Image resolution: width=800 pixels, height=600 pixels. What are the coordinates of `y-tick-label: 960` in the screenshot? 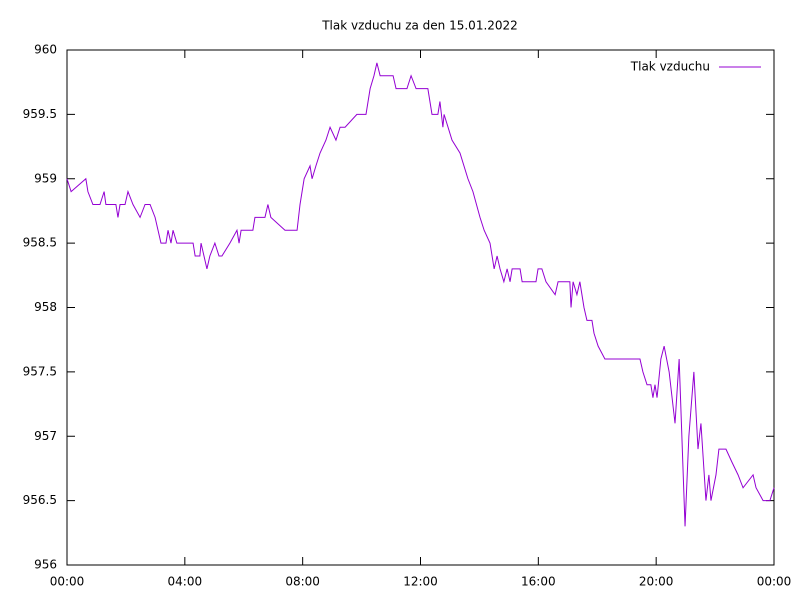 It's located at (45, 50).